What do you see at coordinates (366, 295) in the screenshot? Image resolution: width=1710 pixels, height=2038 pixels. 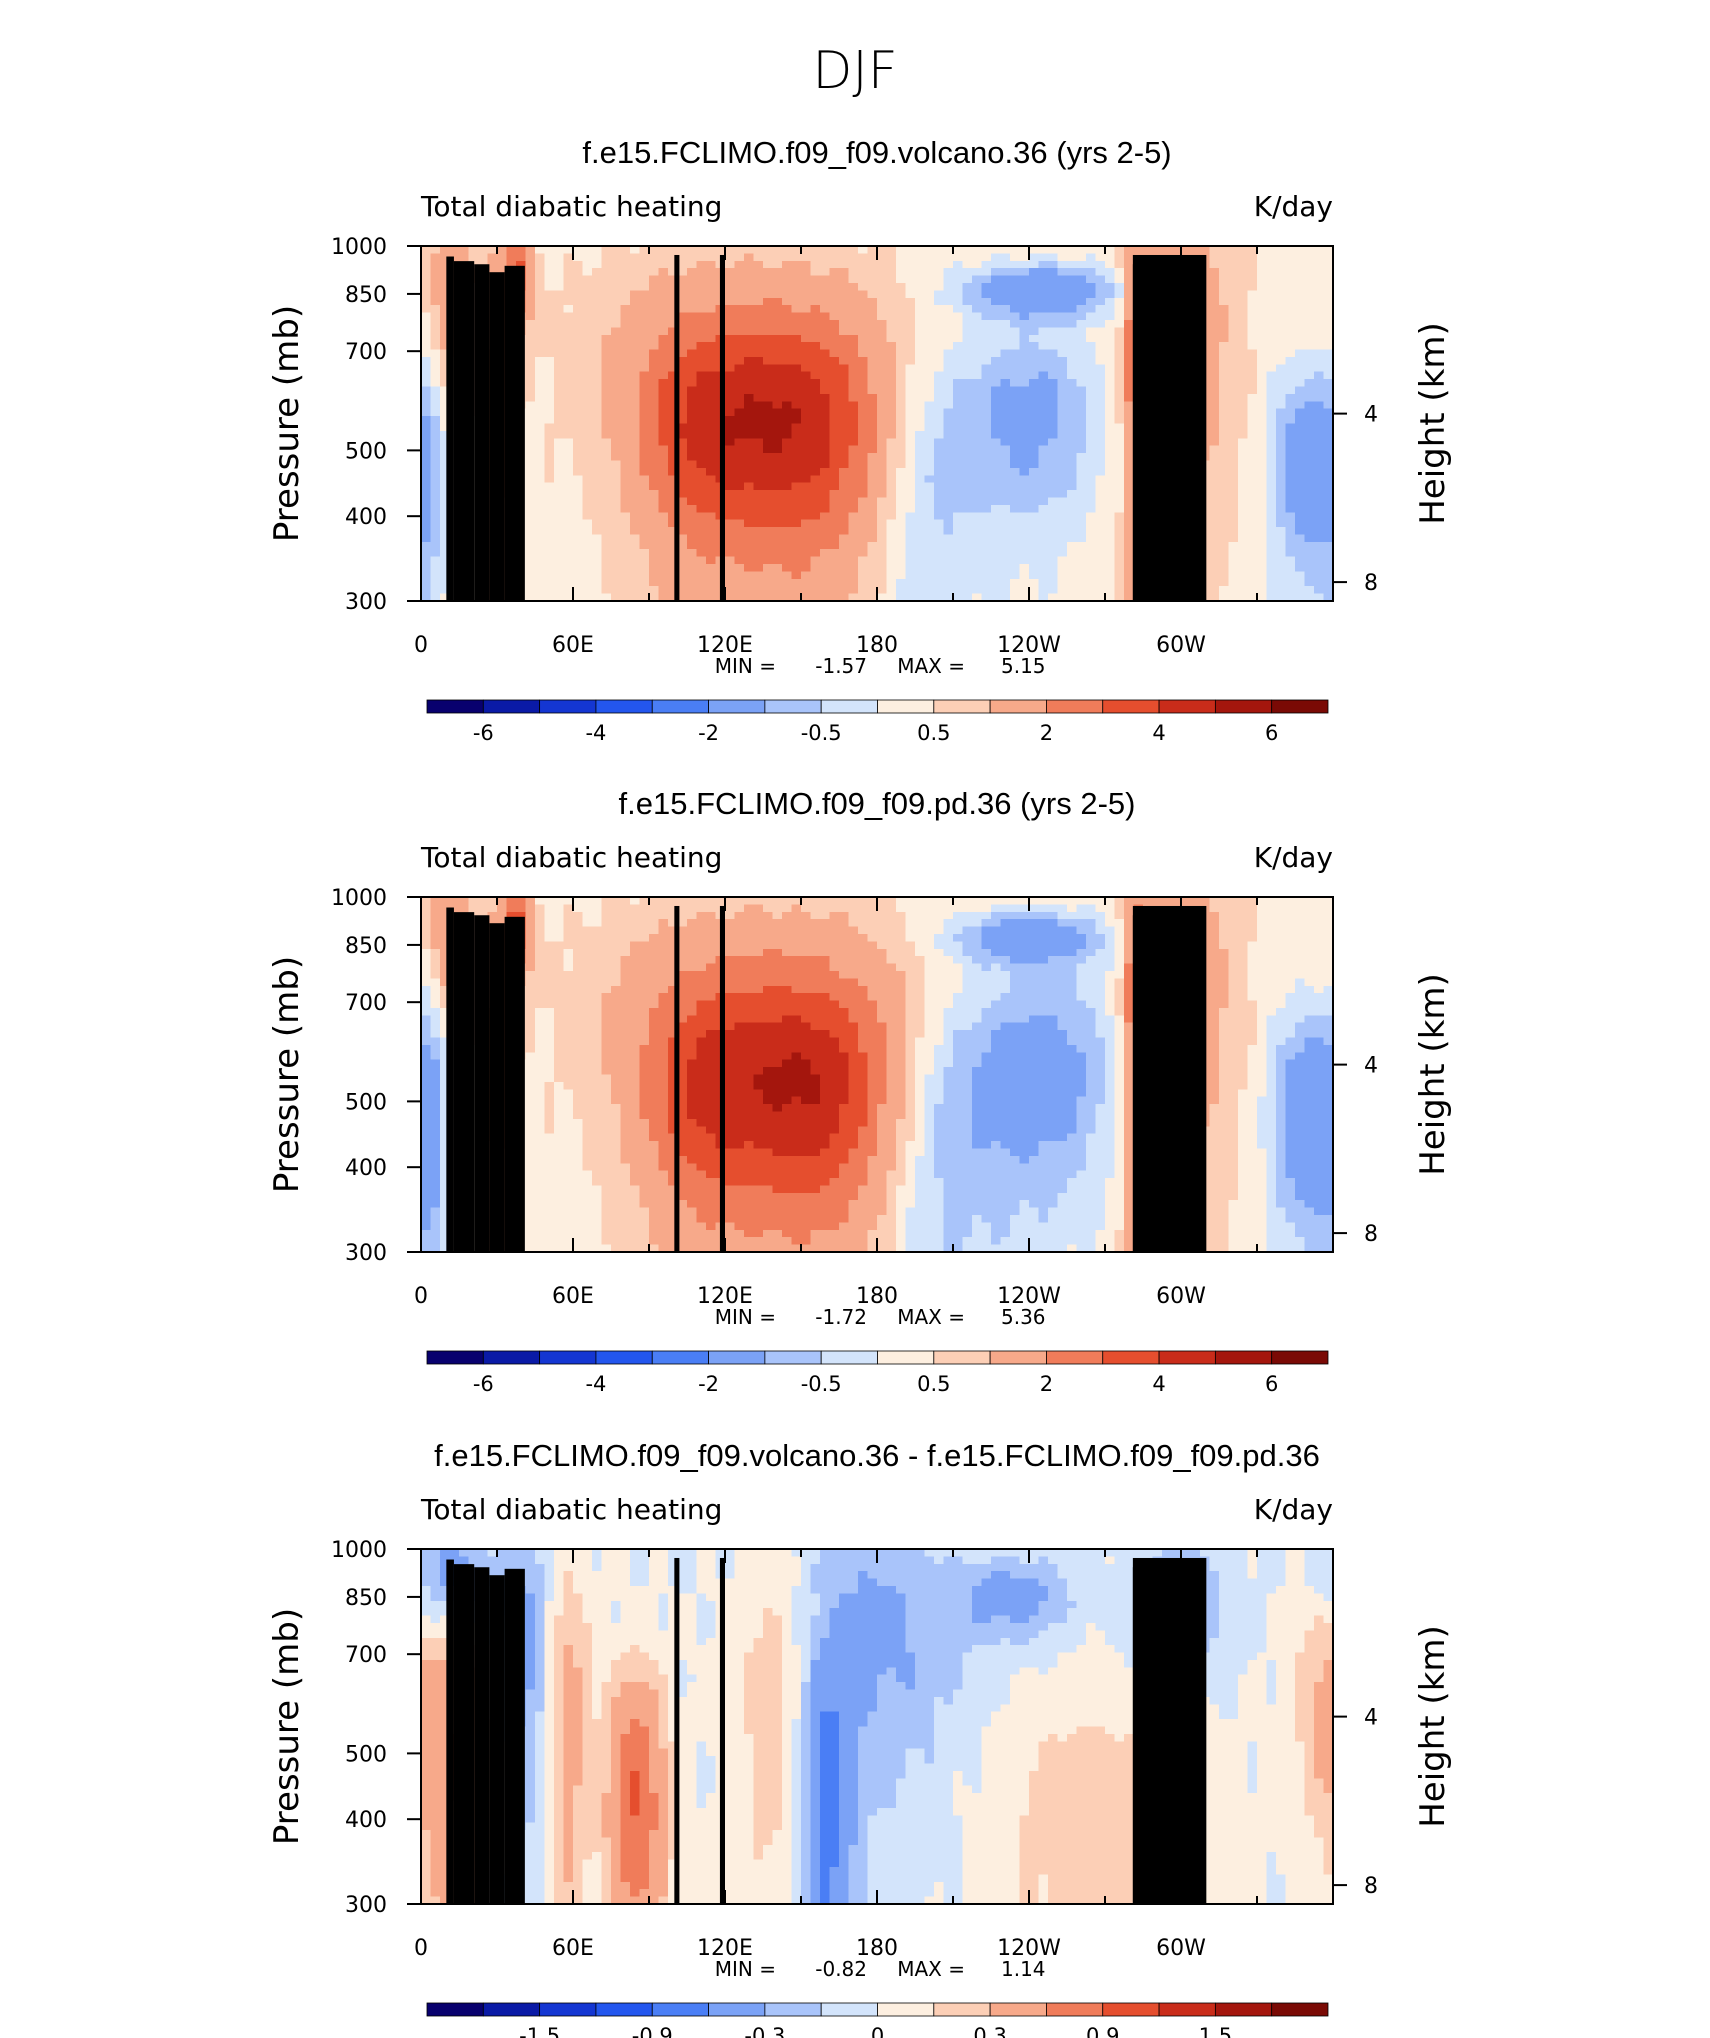 I see `y-tick-label: 850` at bounding box center [366, 295].